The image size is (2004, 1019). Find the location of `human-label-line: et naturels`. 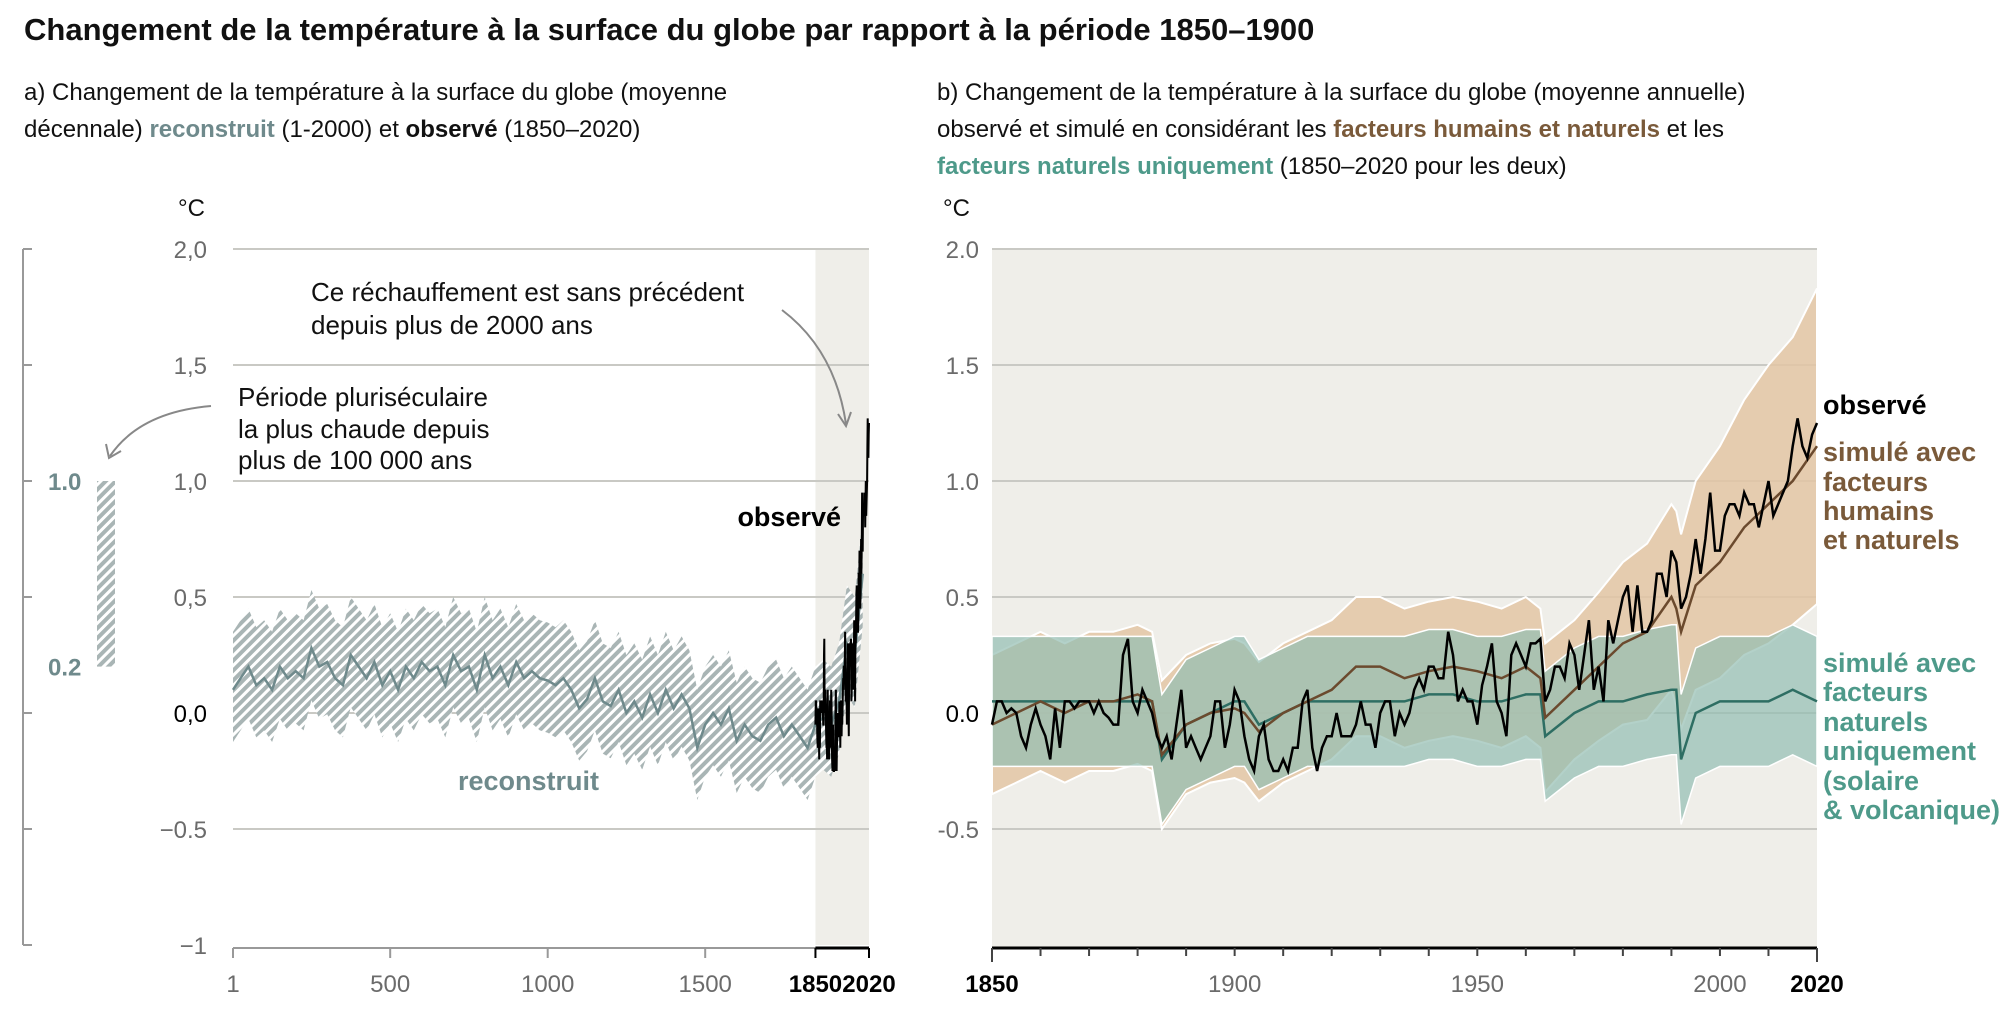

human-label-line: et naturels is located at coordinates (1891, 540).